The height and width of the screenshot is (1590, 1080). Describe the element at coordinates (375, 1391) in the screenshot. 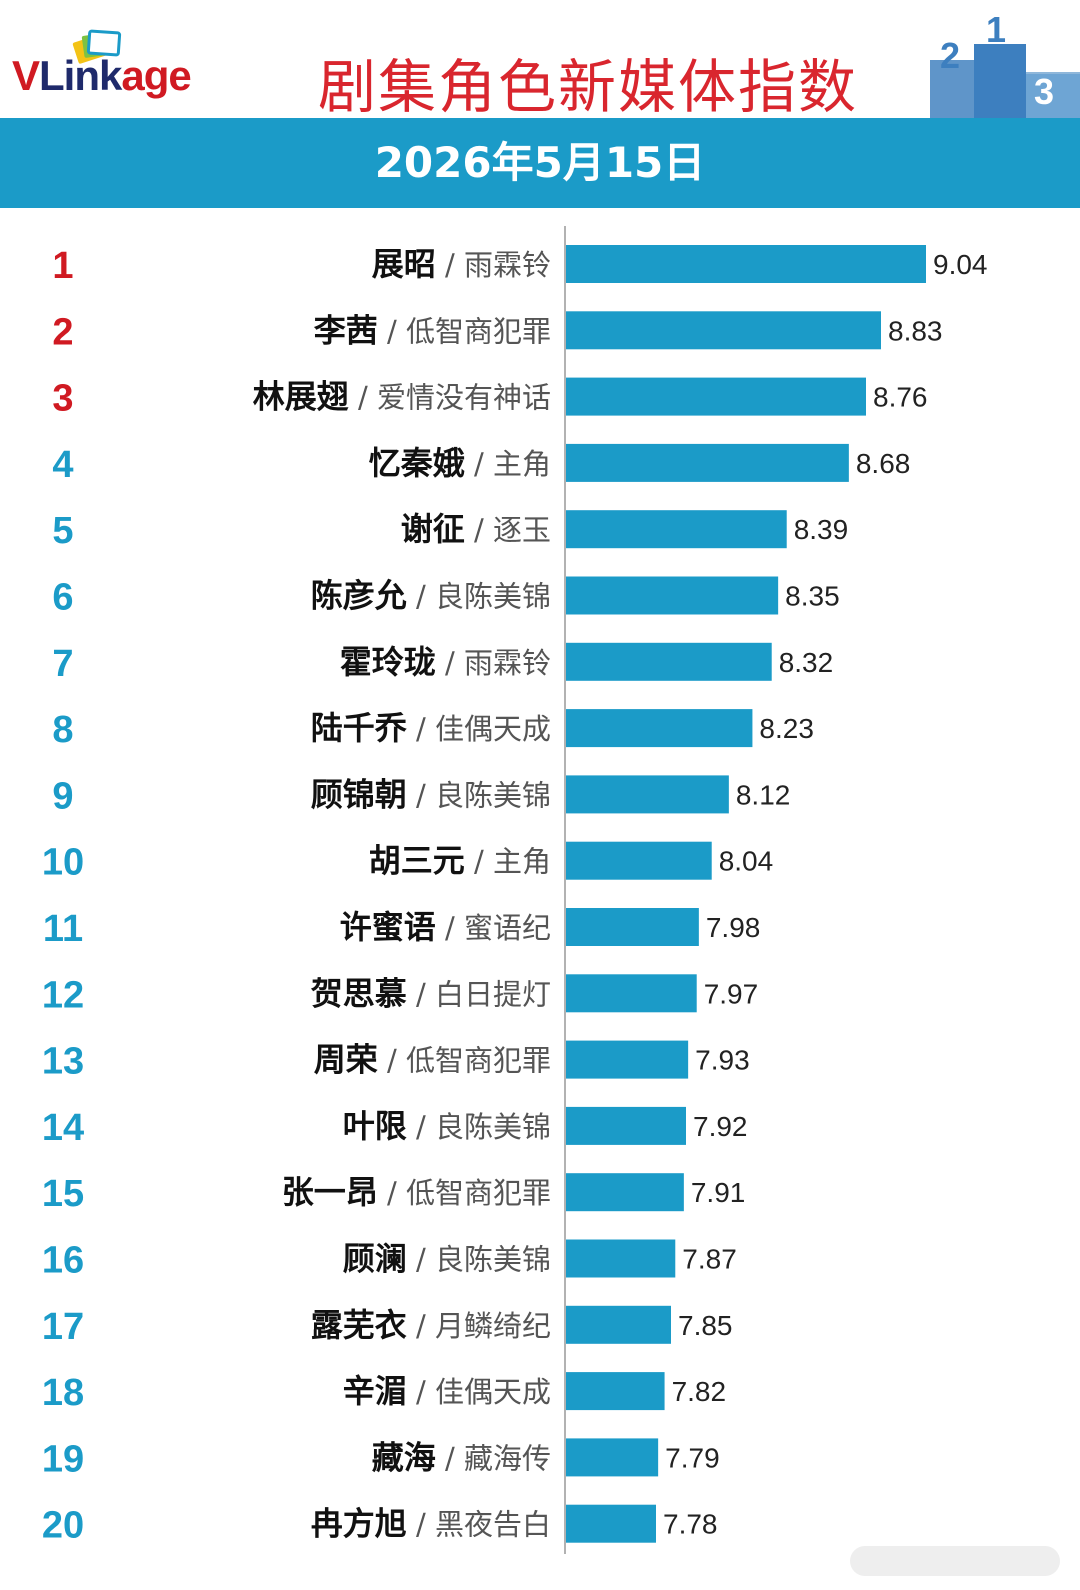

I see `character-name: 辛湄` at that location.